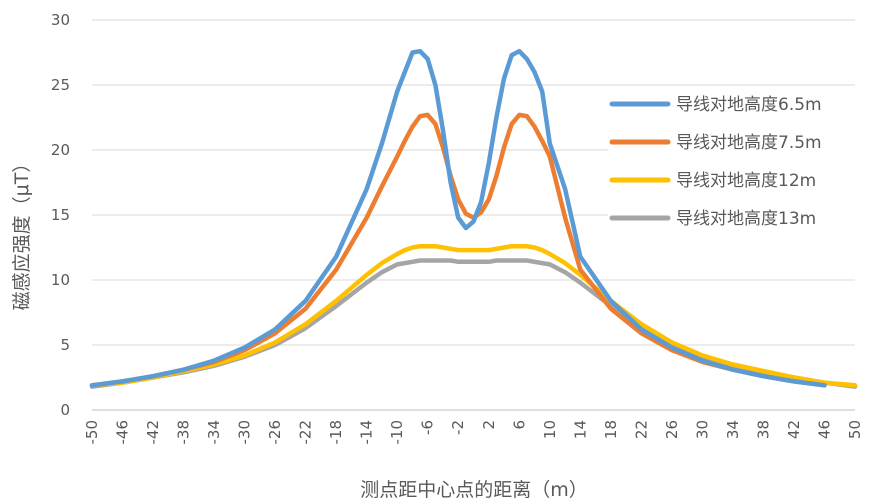 This screenshot has width=869, height=504. Describe the element at coordinates (733, 429) in the screenshot. I see `x-tick-label: 34` at that location.